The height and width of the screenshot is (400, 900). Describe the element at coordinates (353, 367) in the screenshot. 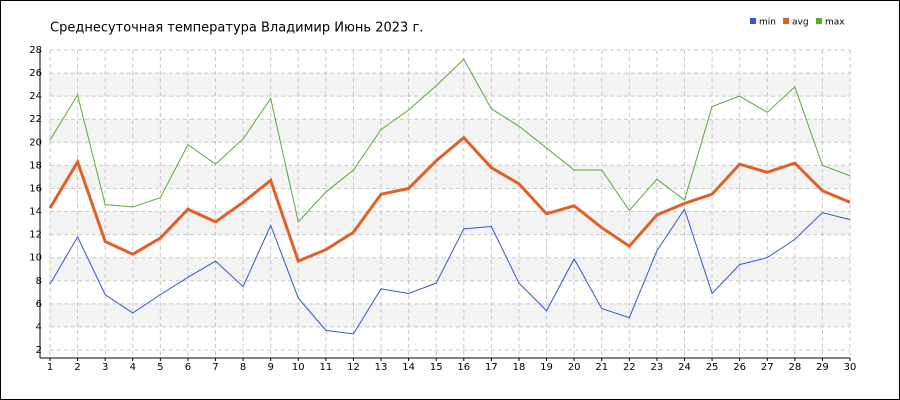

I see `x-tick-label: 12` at that location.